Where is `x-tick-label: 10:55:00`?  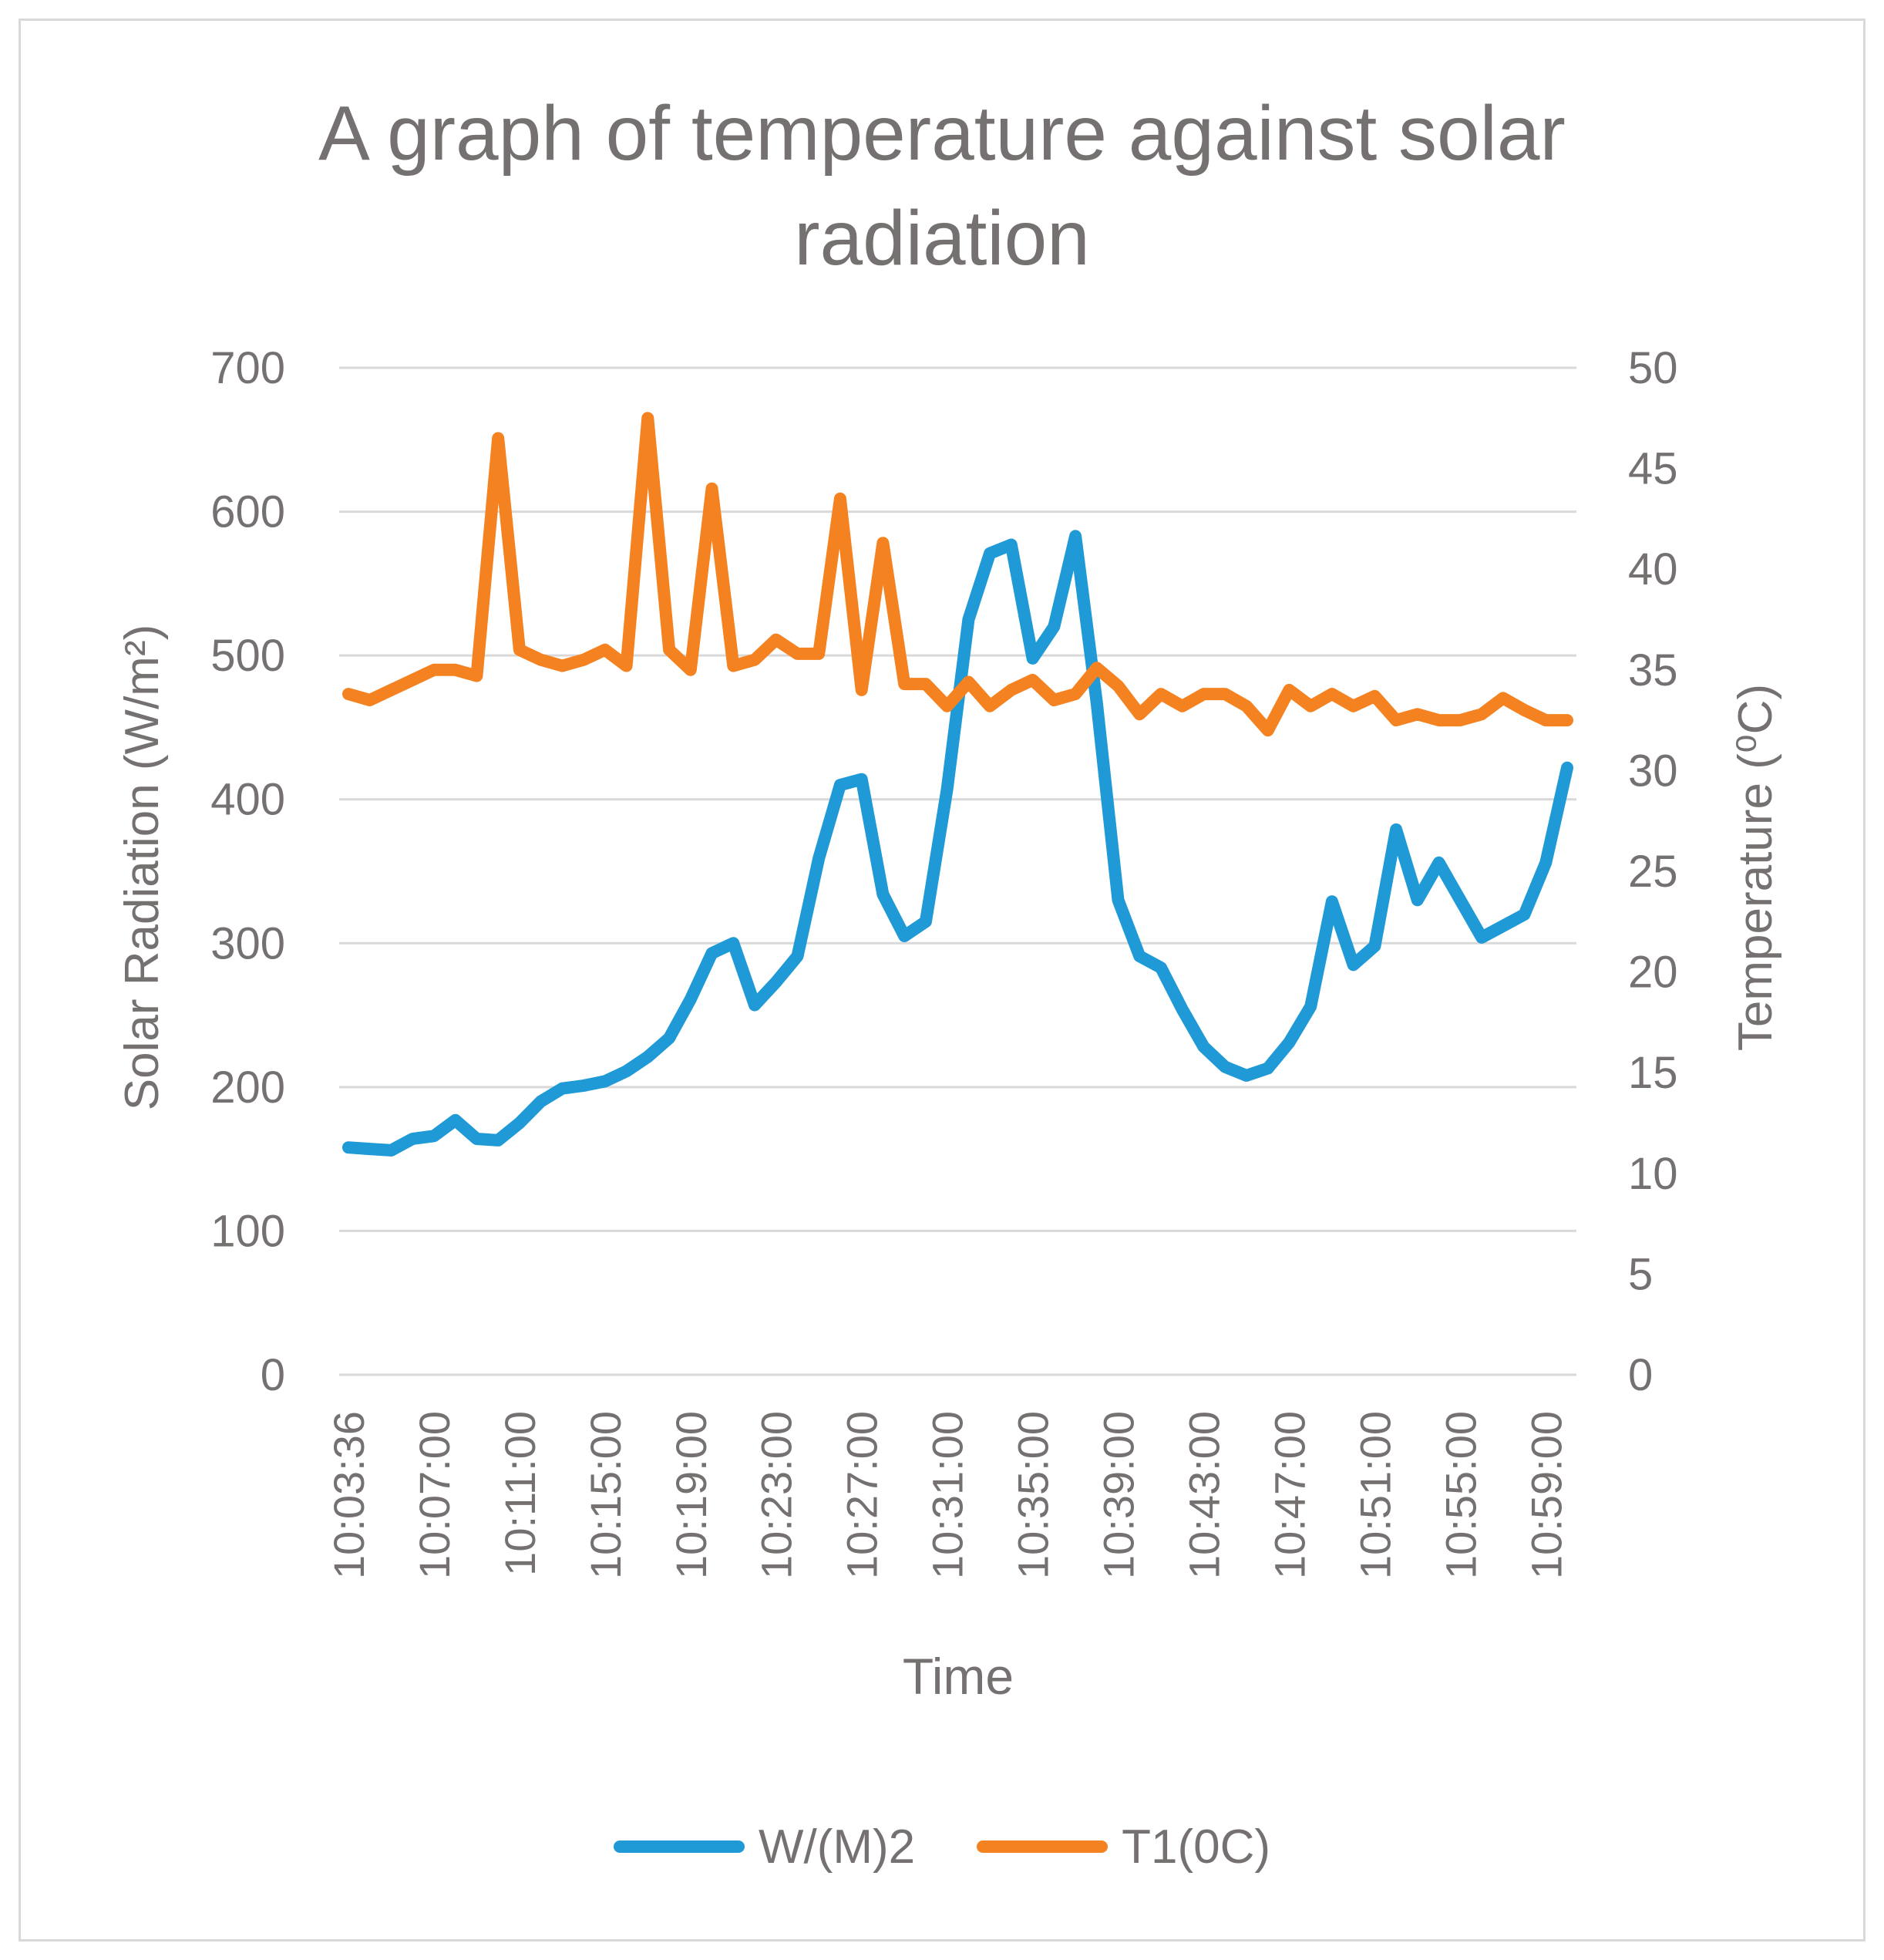
x-tick-label: 10:55:00 is located at coordinates (1460, 1495).